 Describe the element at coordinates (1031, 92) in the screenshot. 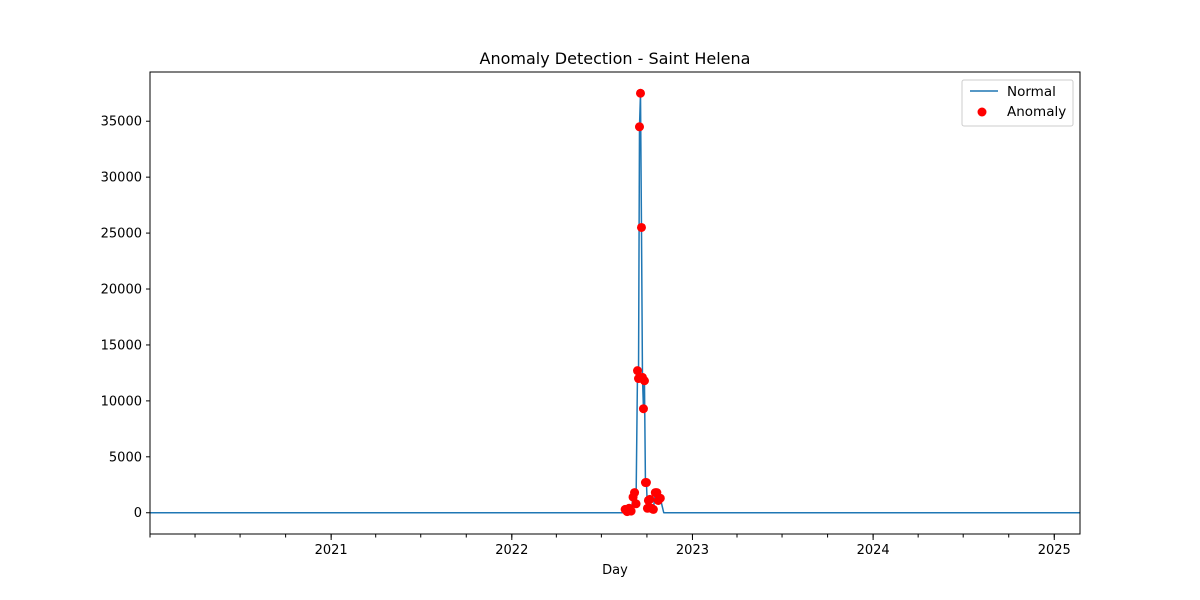

I see `legend-label: Normal` at that location.